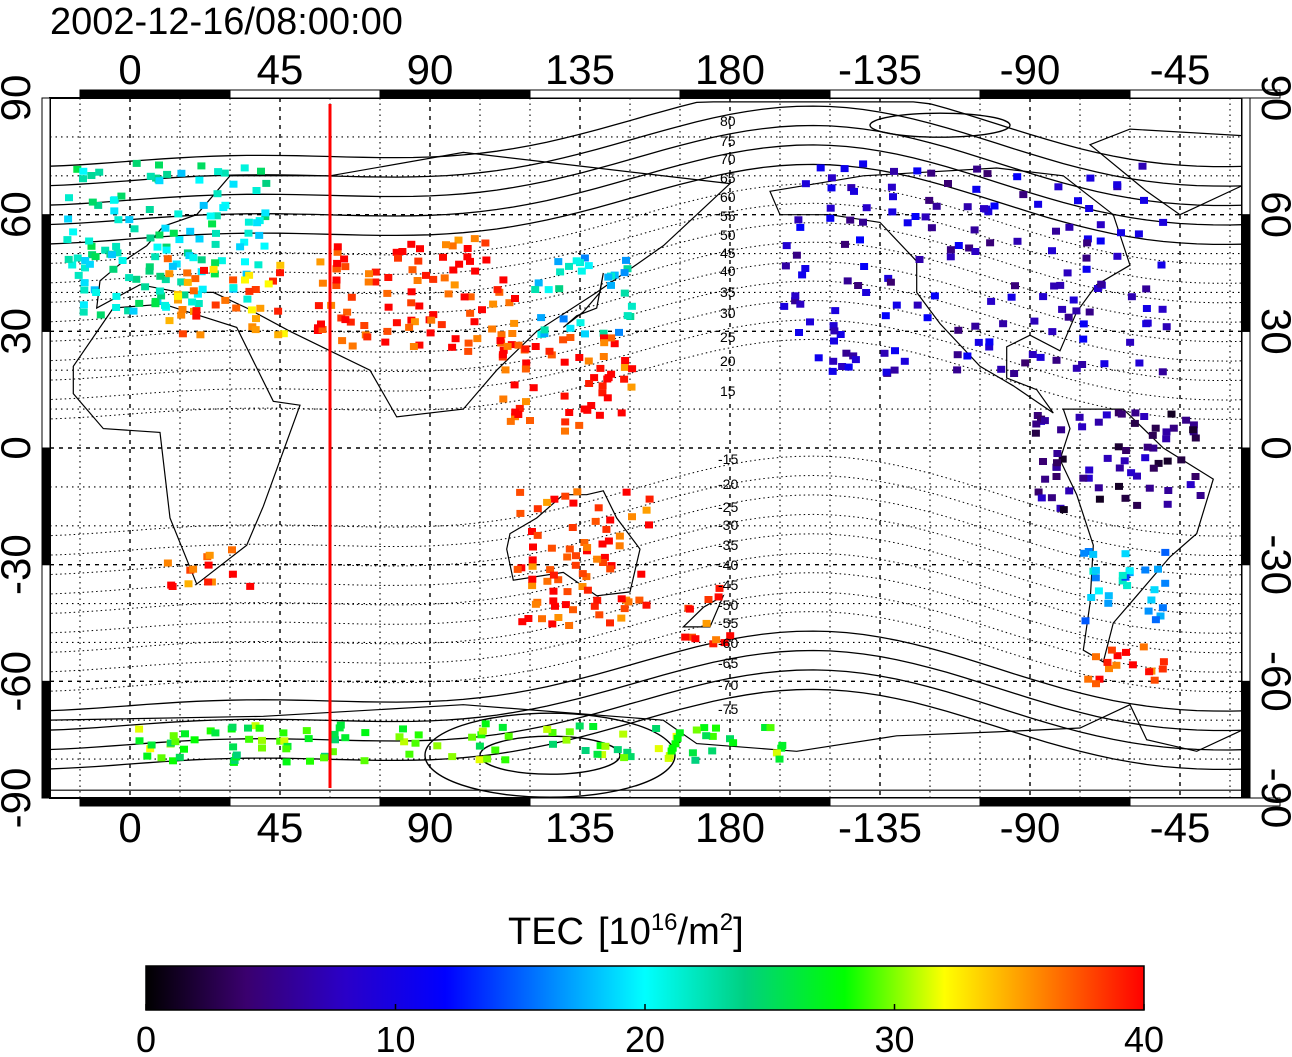 The image size is (1292, 1057). I want to click on coastline, so click(583, 300).